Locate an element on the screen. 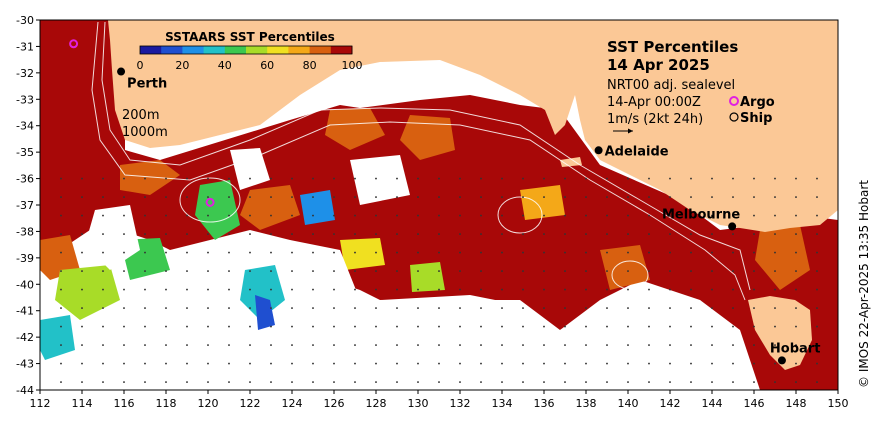 This screenshot has width=880, height=429. y-tick-label: -40 is located at coordinates (25, 284).